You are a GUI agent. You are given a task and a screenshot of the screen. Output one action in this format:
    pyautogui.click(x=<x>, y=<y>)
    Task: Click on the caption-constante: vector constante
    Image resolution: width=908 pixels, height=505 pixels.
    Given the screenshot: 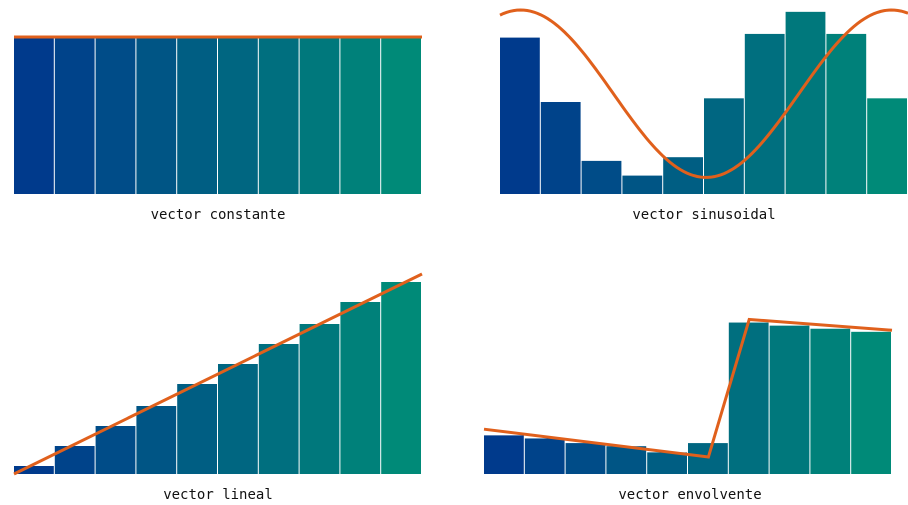 What is the action you would take?
    pyautogui.click(x=218, y=215)
    